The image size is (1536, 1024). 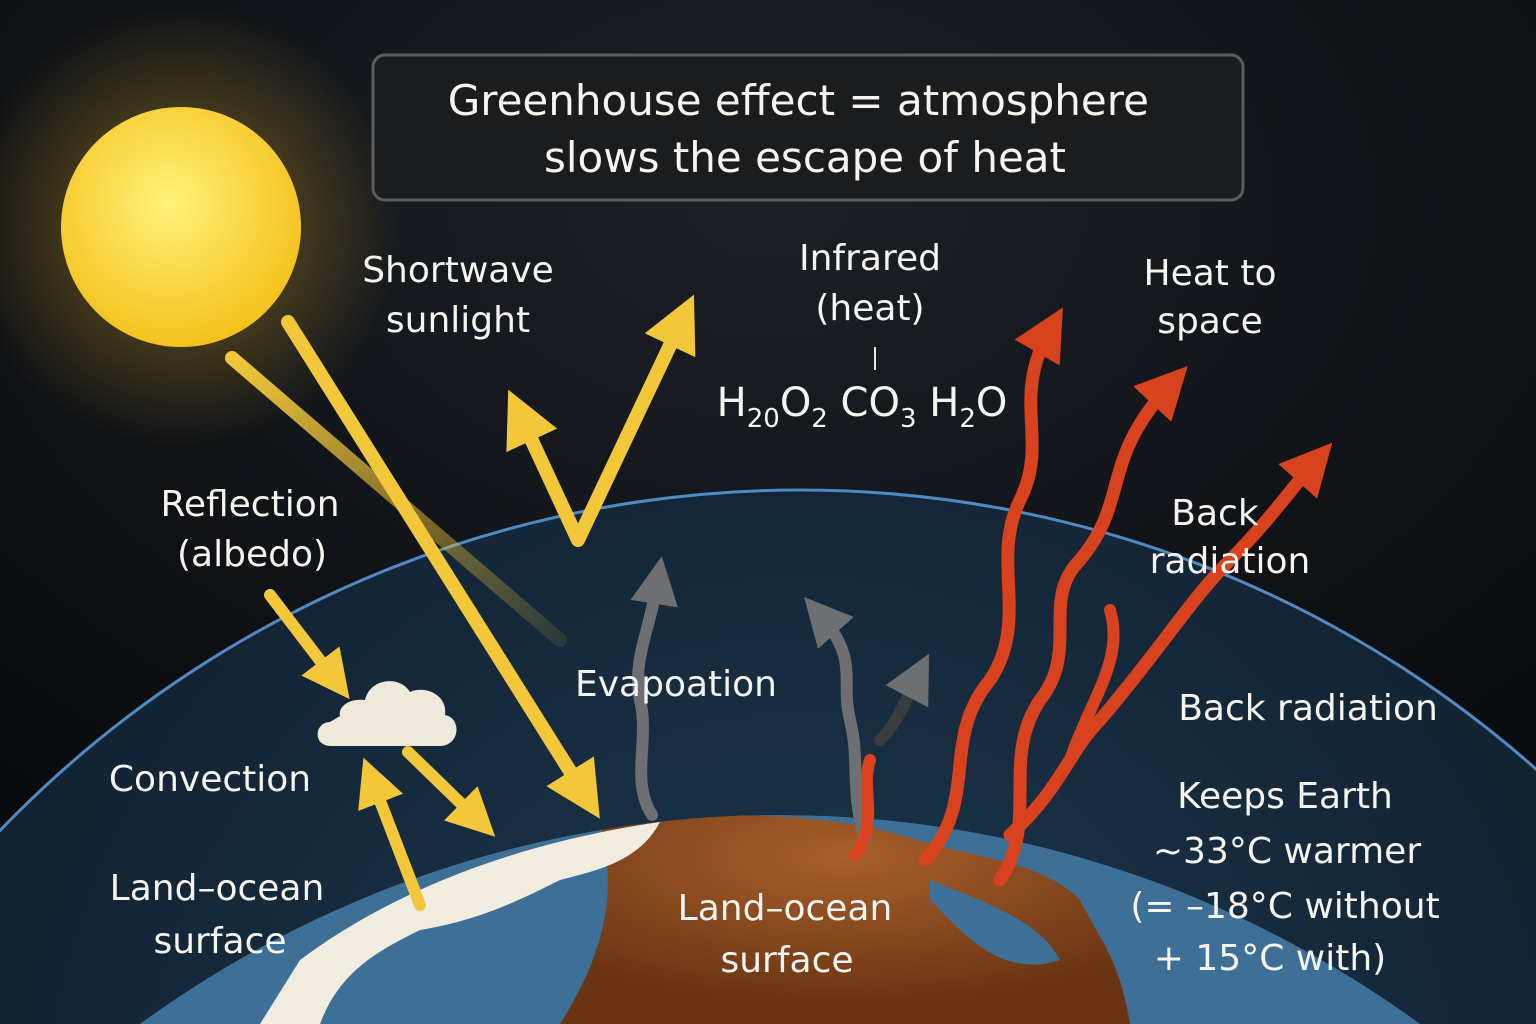 What do you see at coordinates (458, 320) in the screenshot?
I see `label-line: sunlight` at bounding box center [458, 320].